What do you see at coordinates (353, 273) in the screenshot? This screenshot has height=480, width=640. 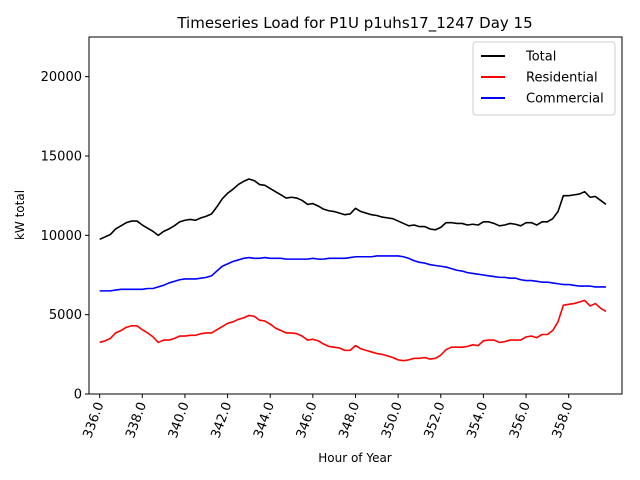 I see `series-line-commercial` at bounding box center [353, 273].